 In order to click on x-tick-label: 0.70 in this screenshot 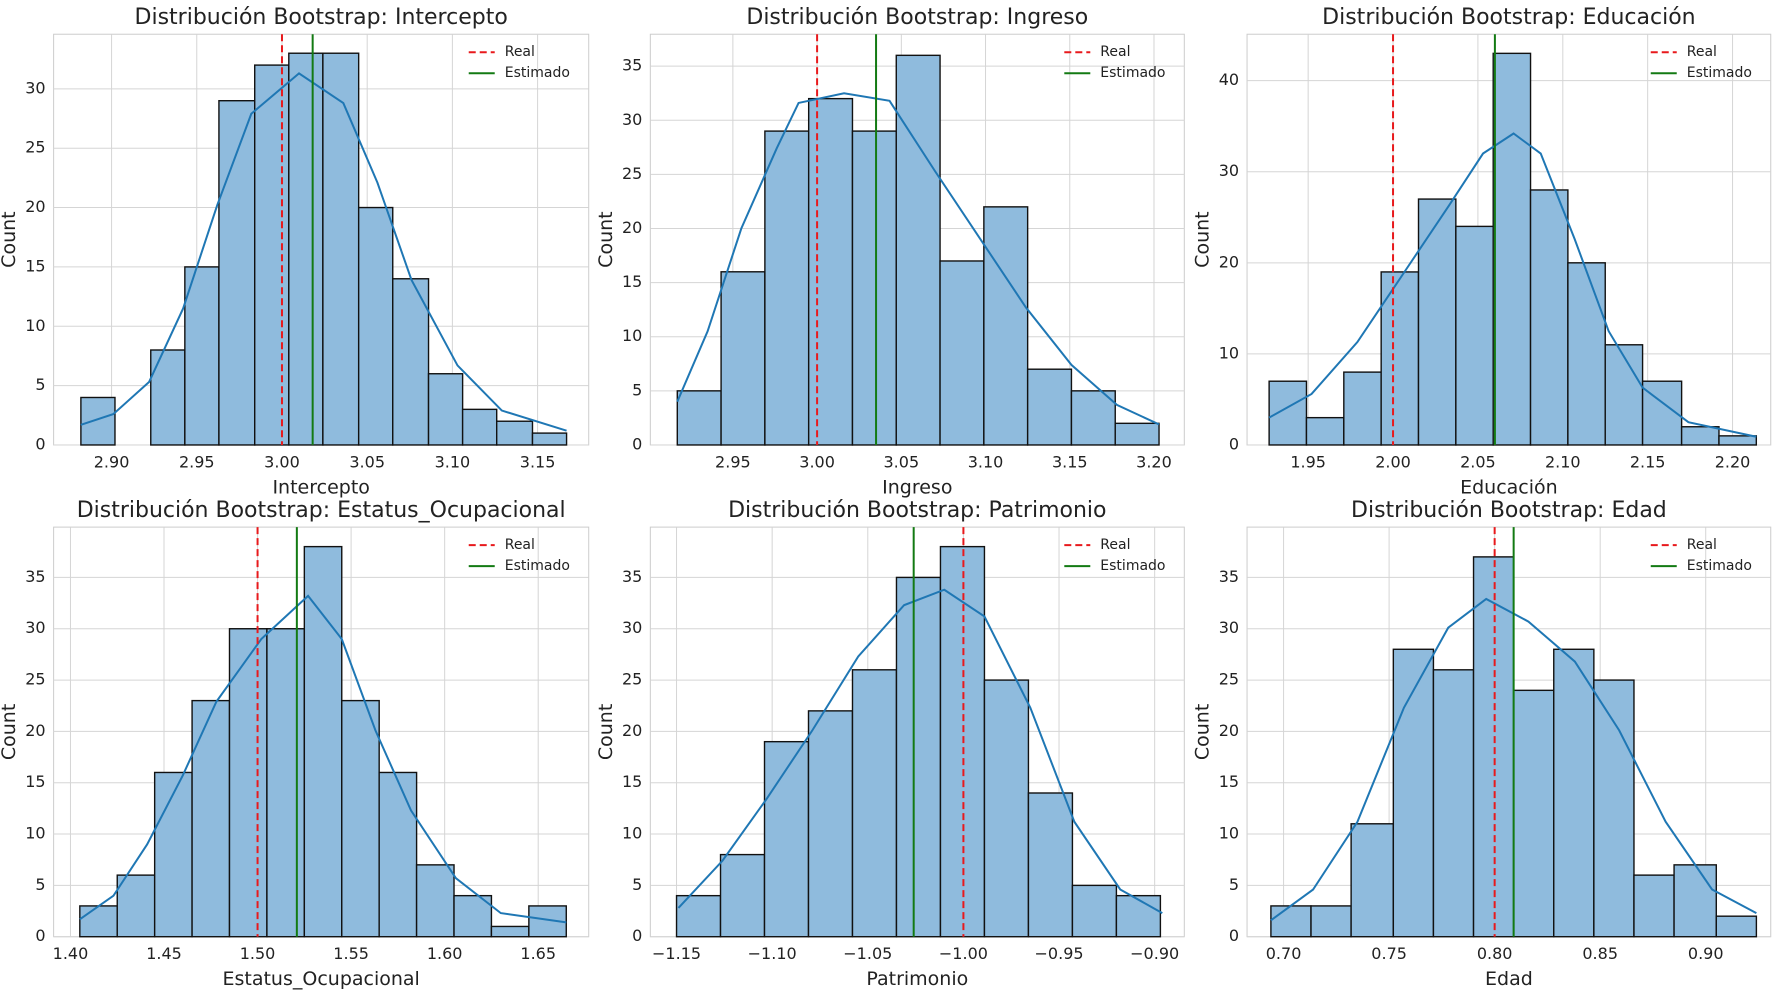, I will do `click(1284, 953)`.